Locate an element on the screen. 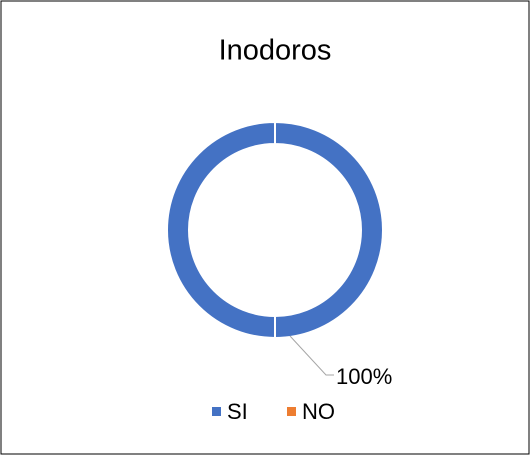  data-label: 100% is located at coordinates (364, 376).